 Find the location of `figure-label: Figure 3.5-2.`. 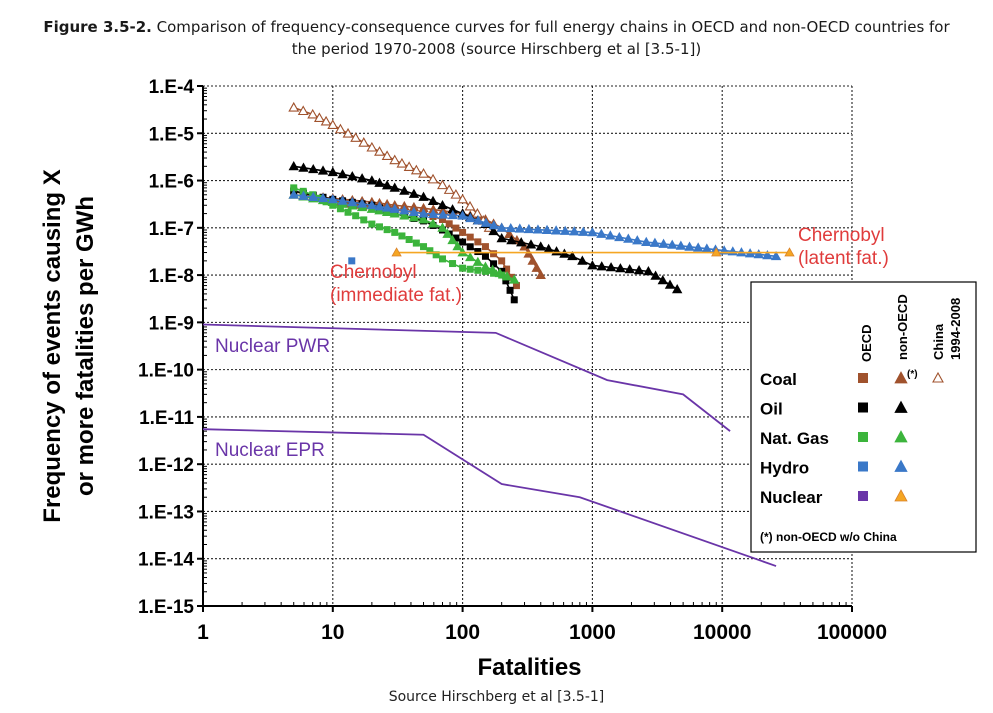

figure-label: Figure 3.5-2. is located at coordinates (97, 27).